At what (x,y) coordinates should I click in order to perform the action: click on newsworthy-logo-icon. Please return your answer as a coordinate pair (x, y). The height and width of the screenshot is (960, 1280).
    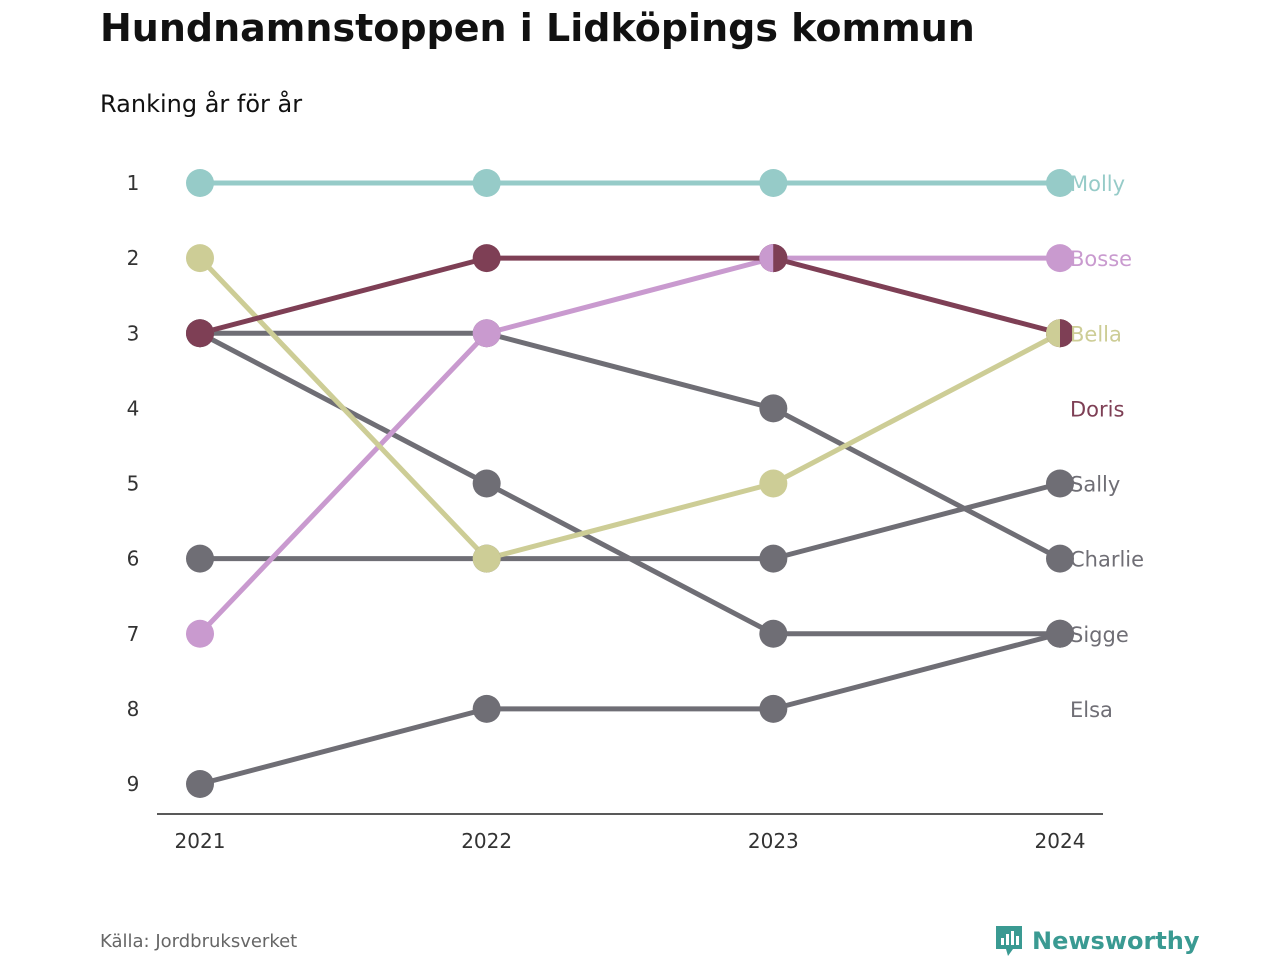
    Looking at the image, I should click on (1009, 941).